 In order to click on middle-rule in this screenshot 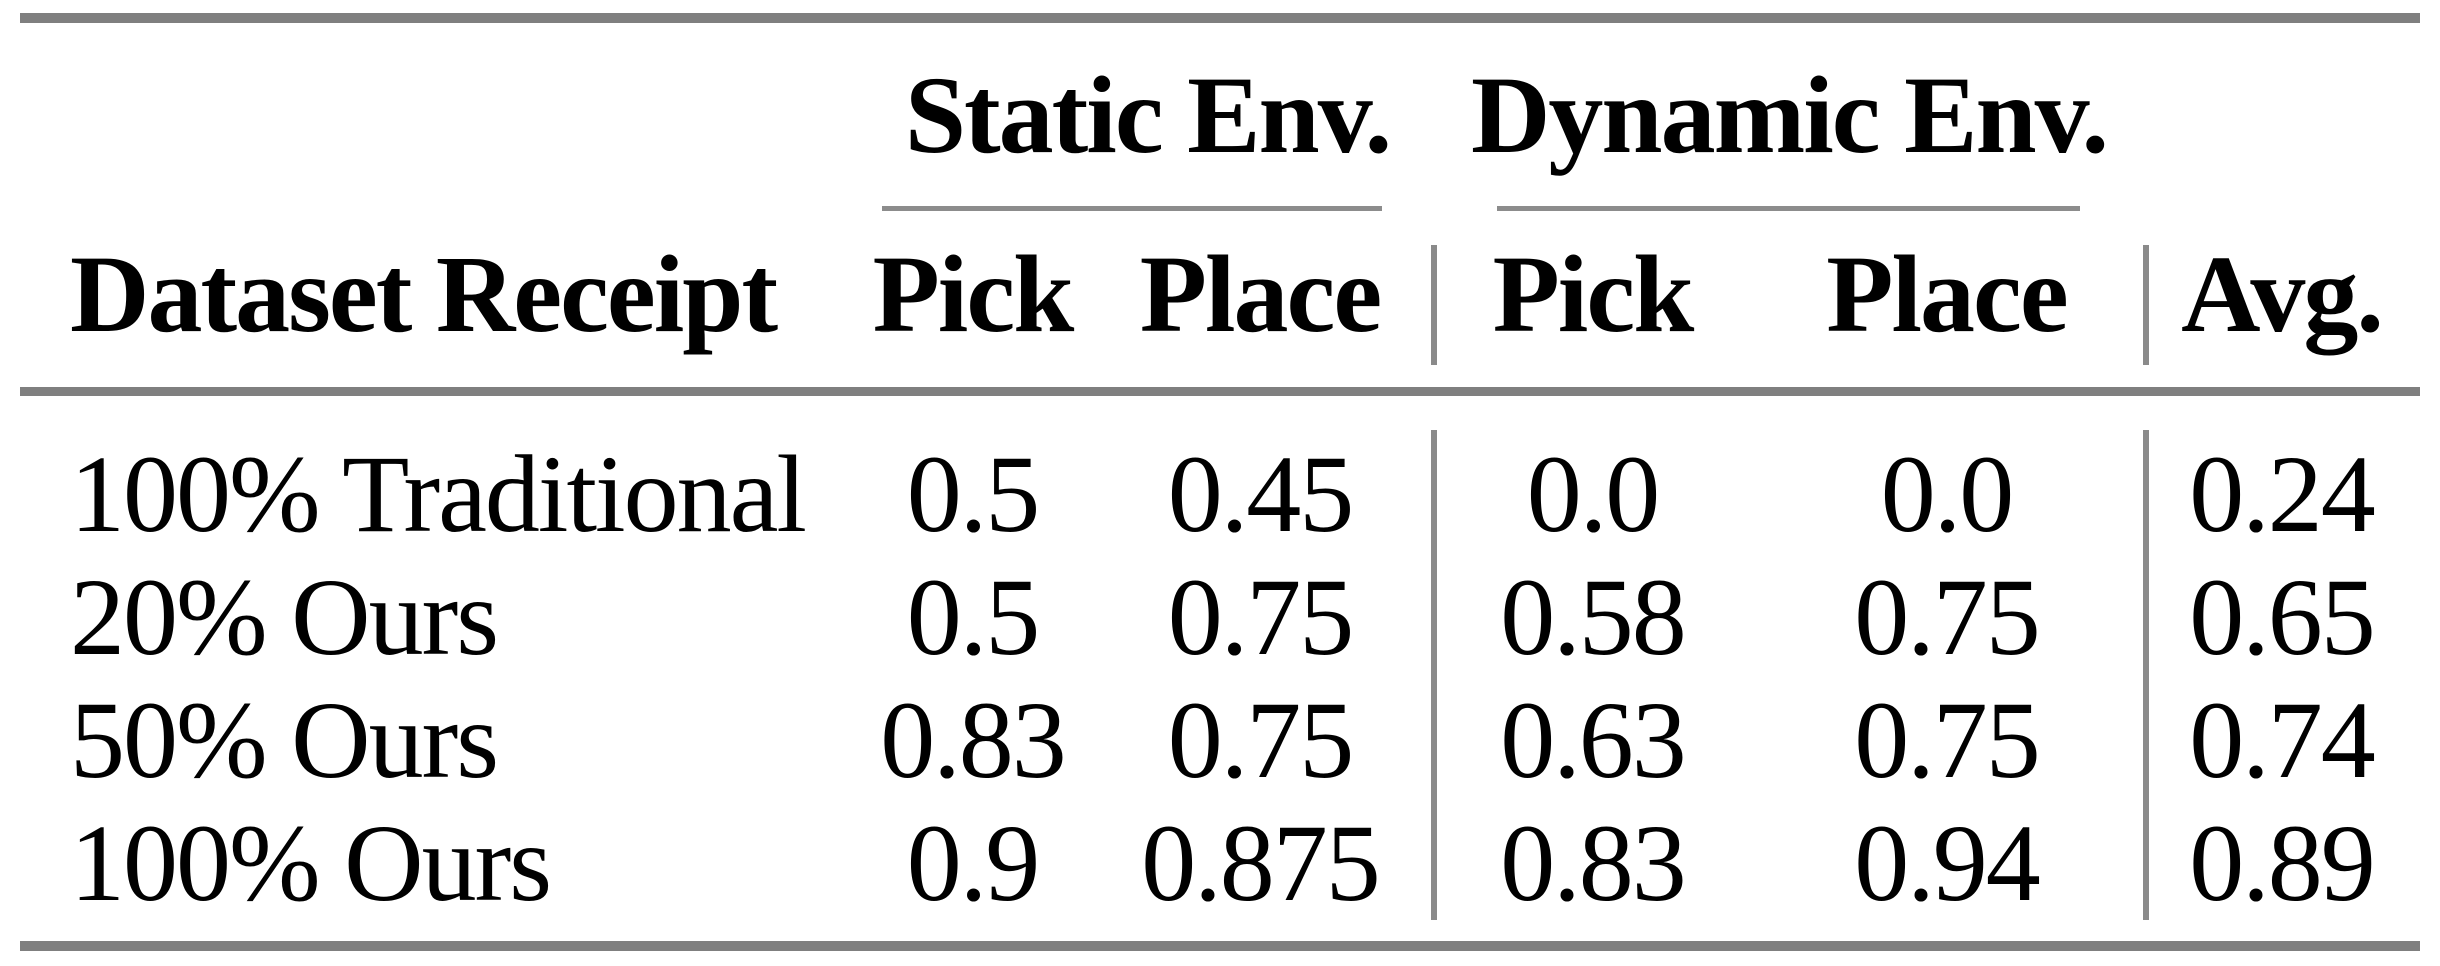, I will do `click(1220, 391)`.